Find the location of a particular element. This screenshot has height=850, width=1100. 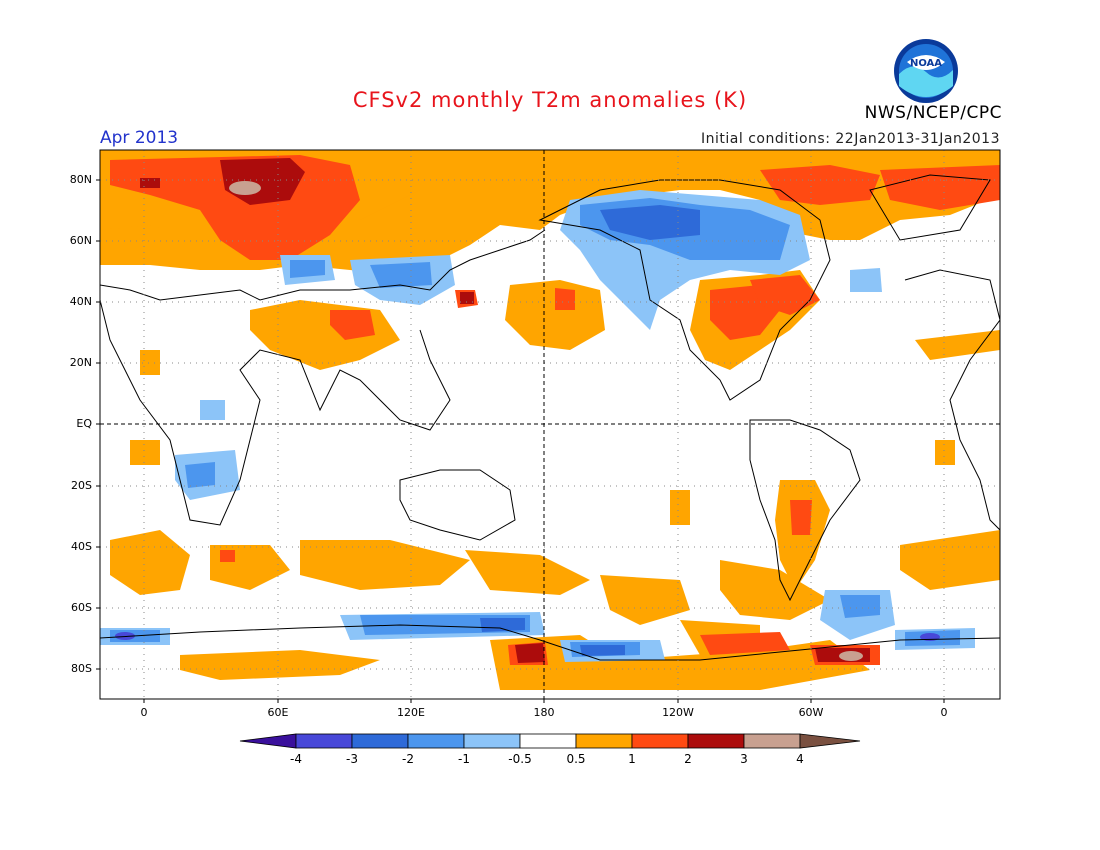

organization-label: NWS/NCEP/CPC is located at coordinates (933, 113).